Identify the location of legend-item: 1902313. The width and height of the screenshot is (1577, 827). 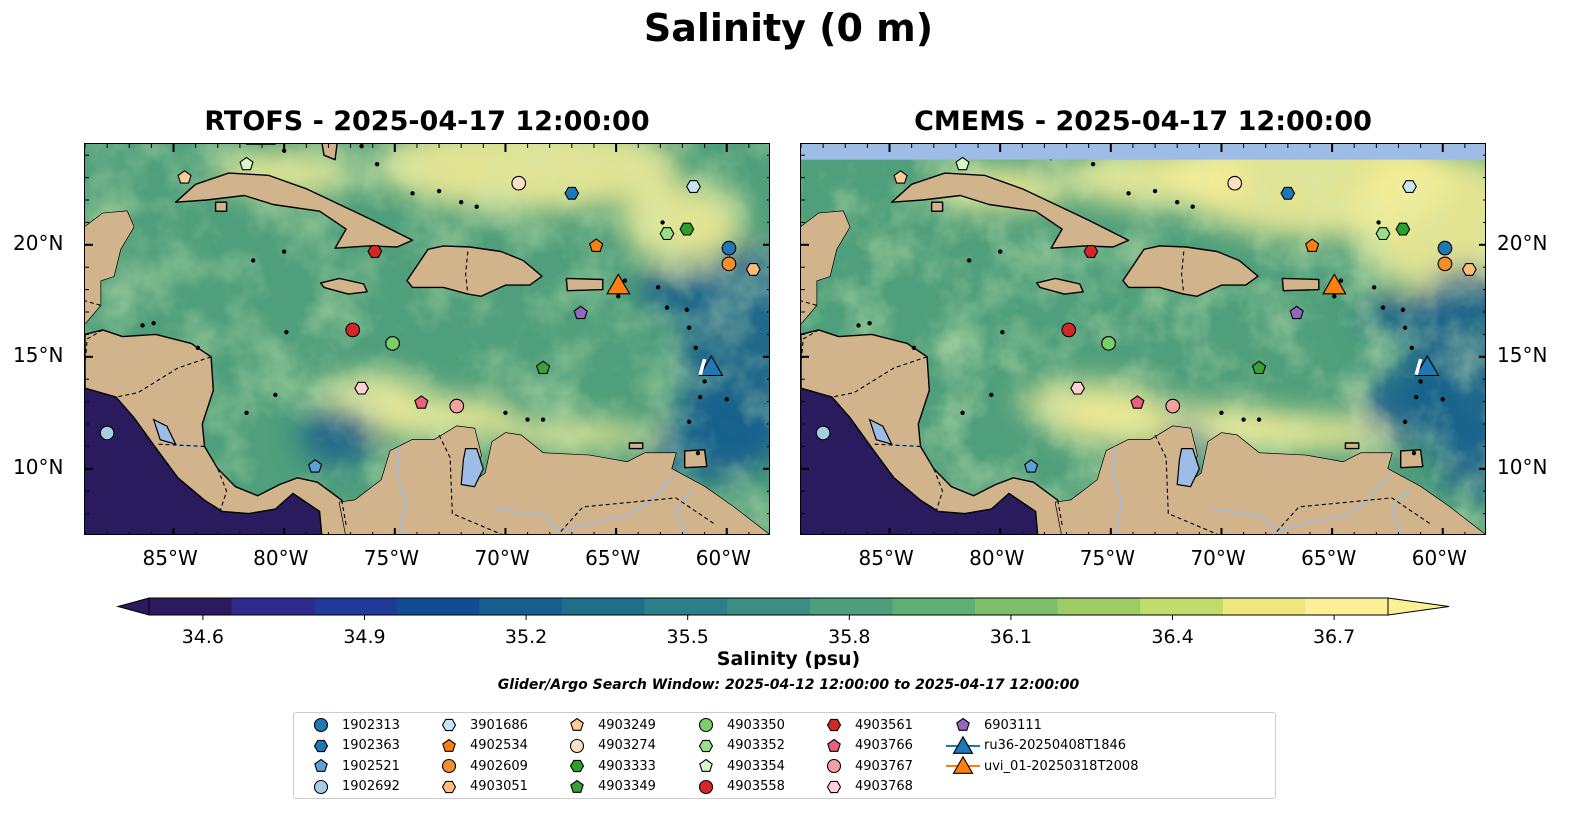
(352, 725).